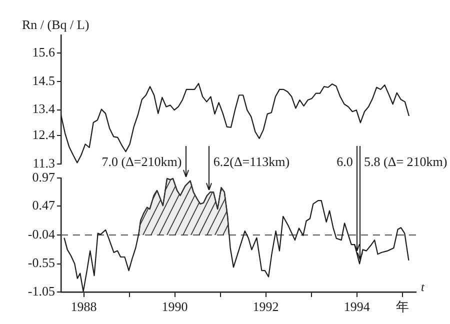 This screenshot has width=450, height=324. What do you see at coordinates (142, 161) in the screenshot?
I see `annotation: 7.0 (Δ=210km)` at bounding box center [142, 161].